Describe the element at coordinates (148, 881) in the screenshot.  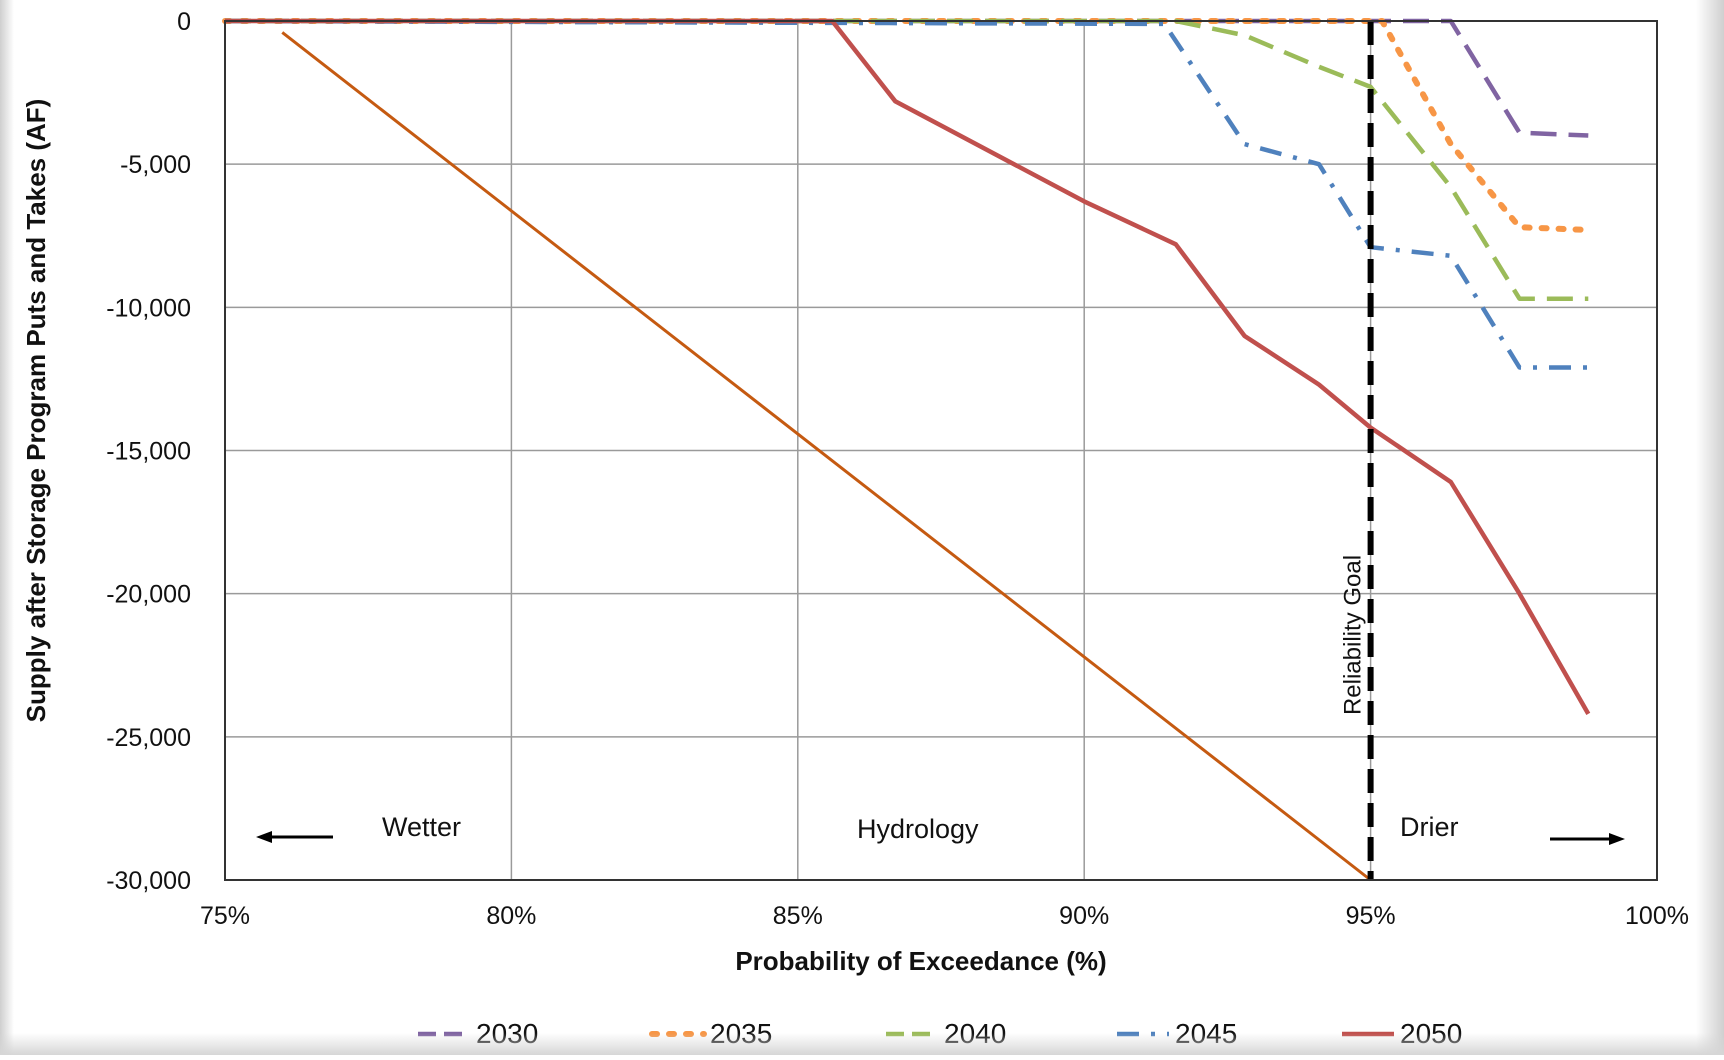
I see `y-tick-label: -30,000` at that location.